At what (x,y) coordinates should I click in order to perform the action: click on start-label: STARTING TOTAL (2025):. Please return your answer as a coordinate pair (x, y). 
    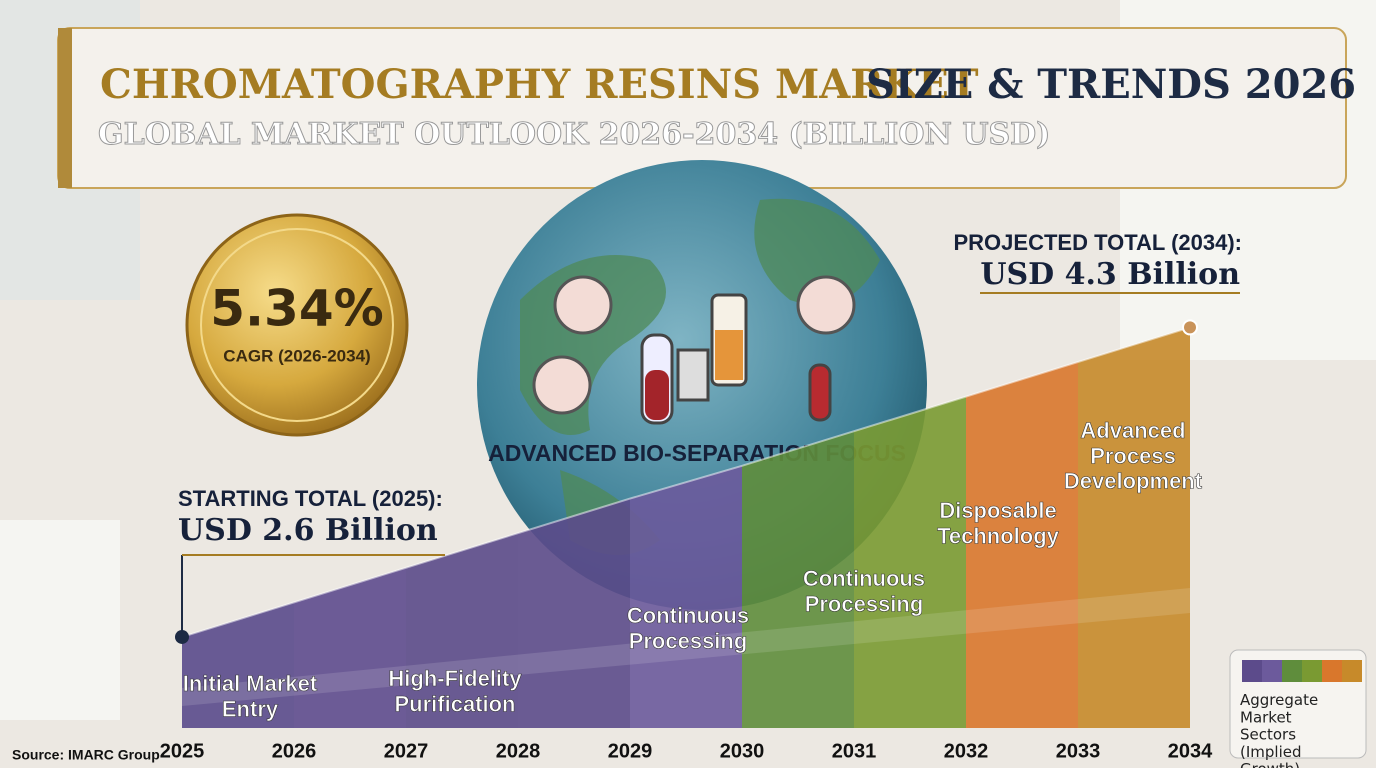
    Looking at the image, I should click on (310, 498).